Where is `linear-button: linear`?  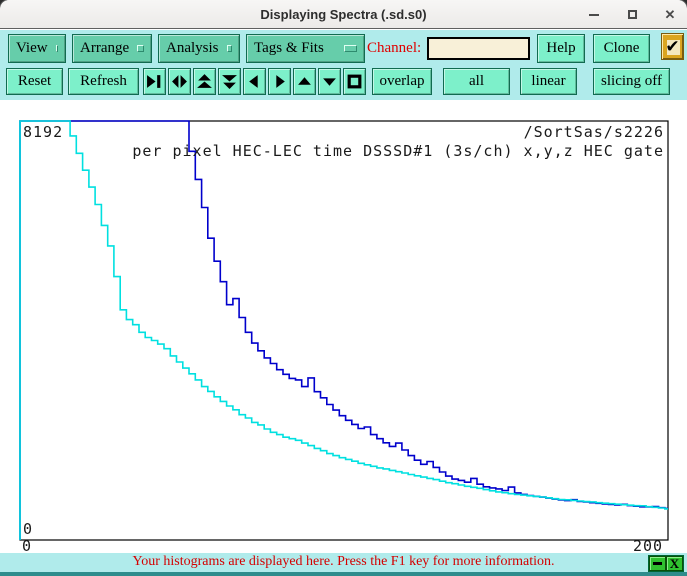 linear-button: linear is located at coordinates (548, 81).